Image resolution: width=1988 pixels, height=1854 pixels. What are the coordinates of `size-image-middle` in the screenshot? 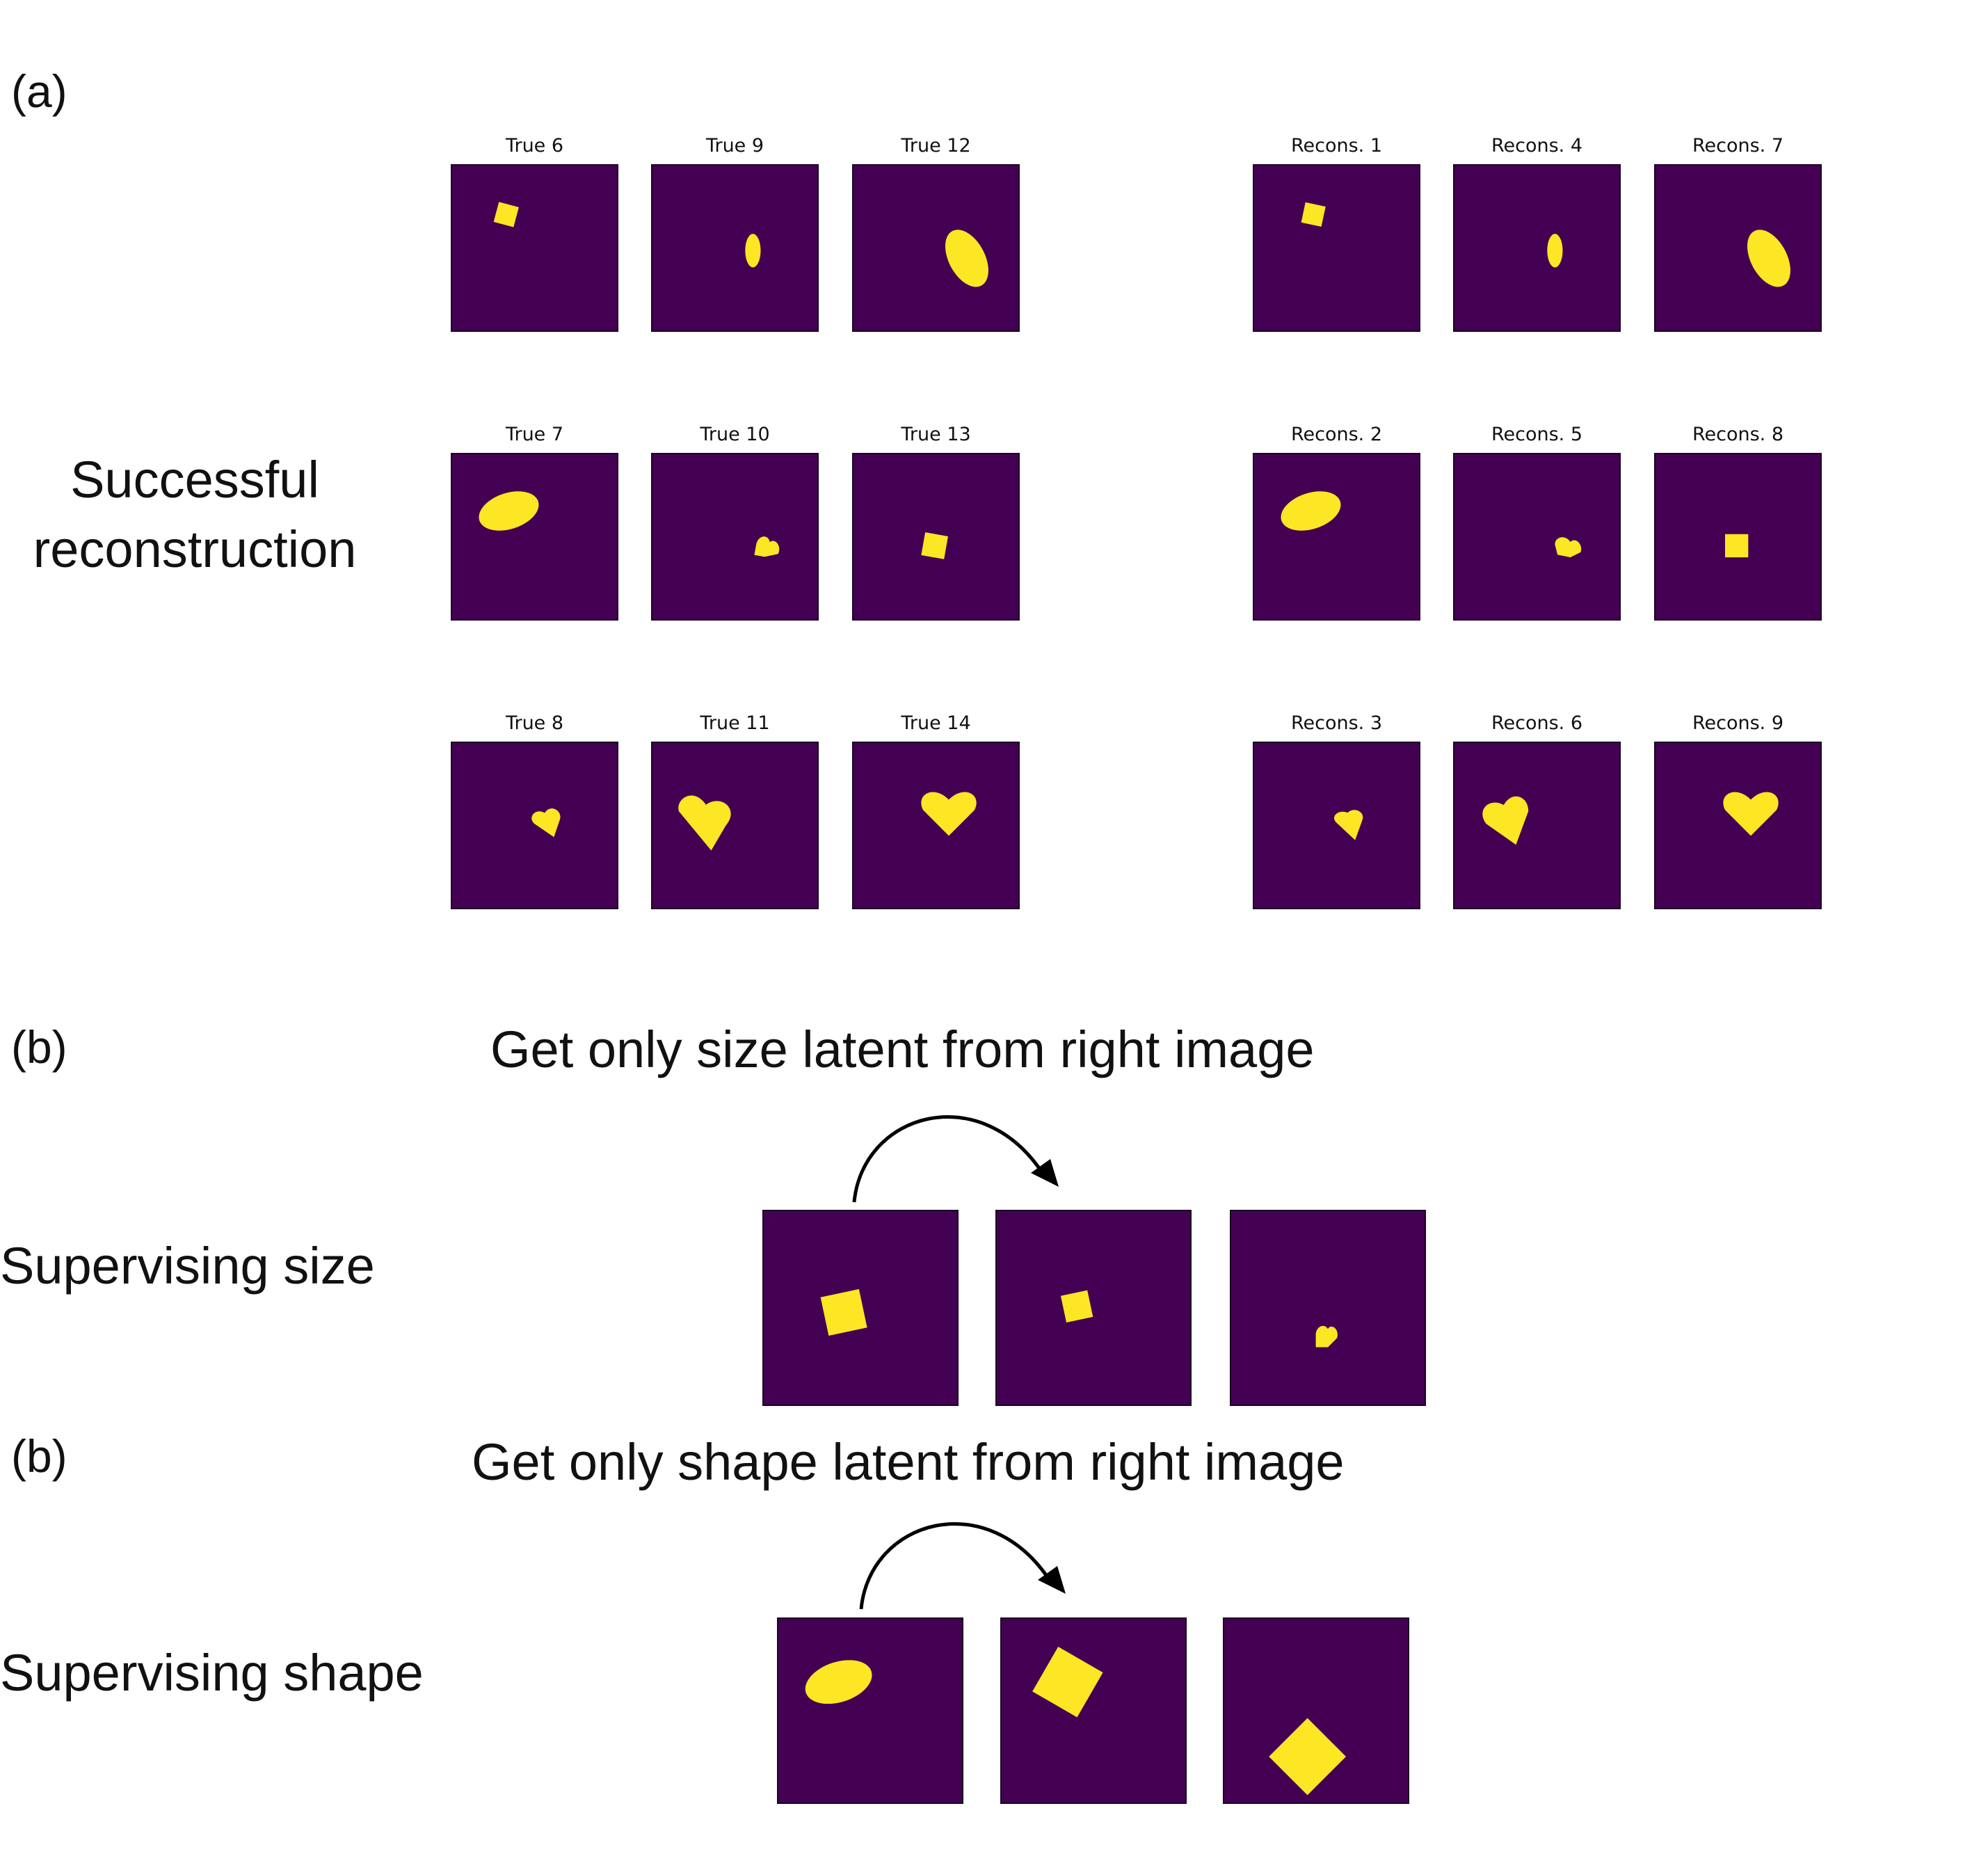 It's located at (1093, 1308).